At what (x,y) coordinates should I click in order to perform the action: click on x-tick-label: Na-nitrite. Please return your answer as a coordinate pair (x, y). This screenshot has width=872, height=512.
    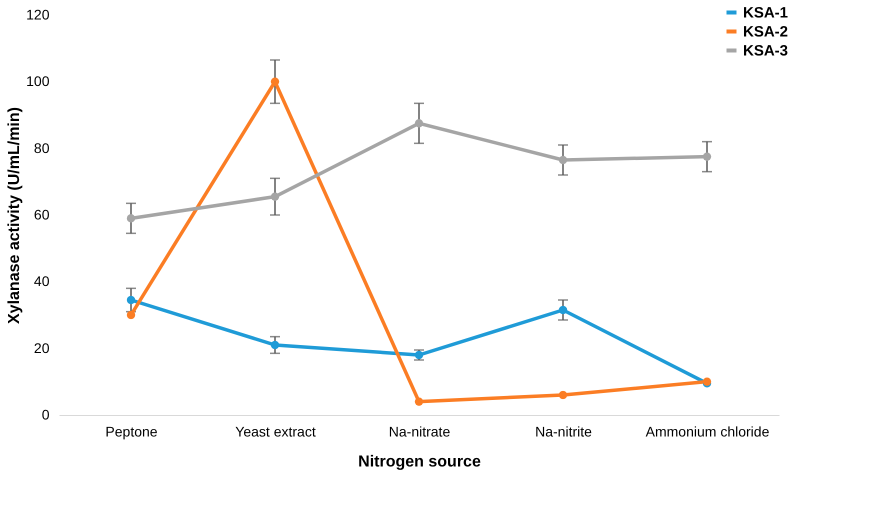
    Looking at the image, I should click on (563, 432).